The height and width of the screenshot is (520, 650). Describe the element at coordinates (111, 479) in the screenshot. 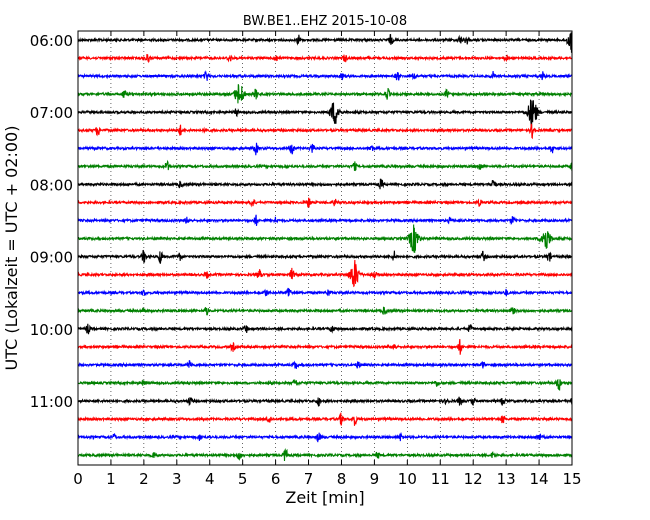

I see `x-tick-label: 1` at that location.